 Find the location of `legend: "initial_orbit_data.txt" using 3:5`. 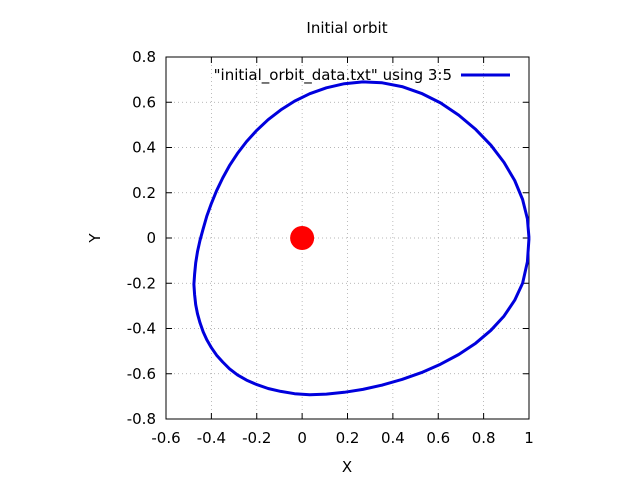

legend: "initial_orbit_data.txt" using 3:5 is located at coordinates (362, 75).